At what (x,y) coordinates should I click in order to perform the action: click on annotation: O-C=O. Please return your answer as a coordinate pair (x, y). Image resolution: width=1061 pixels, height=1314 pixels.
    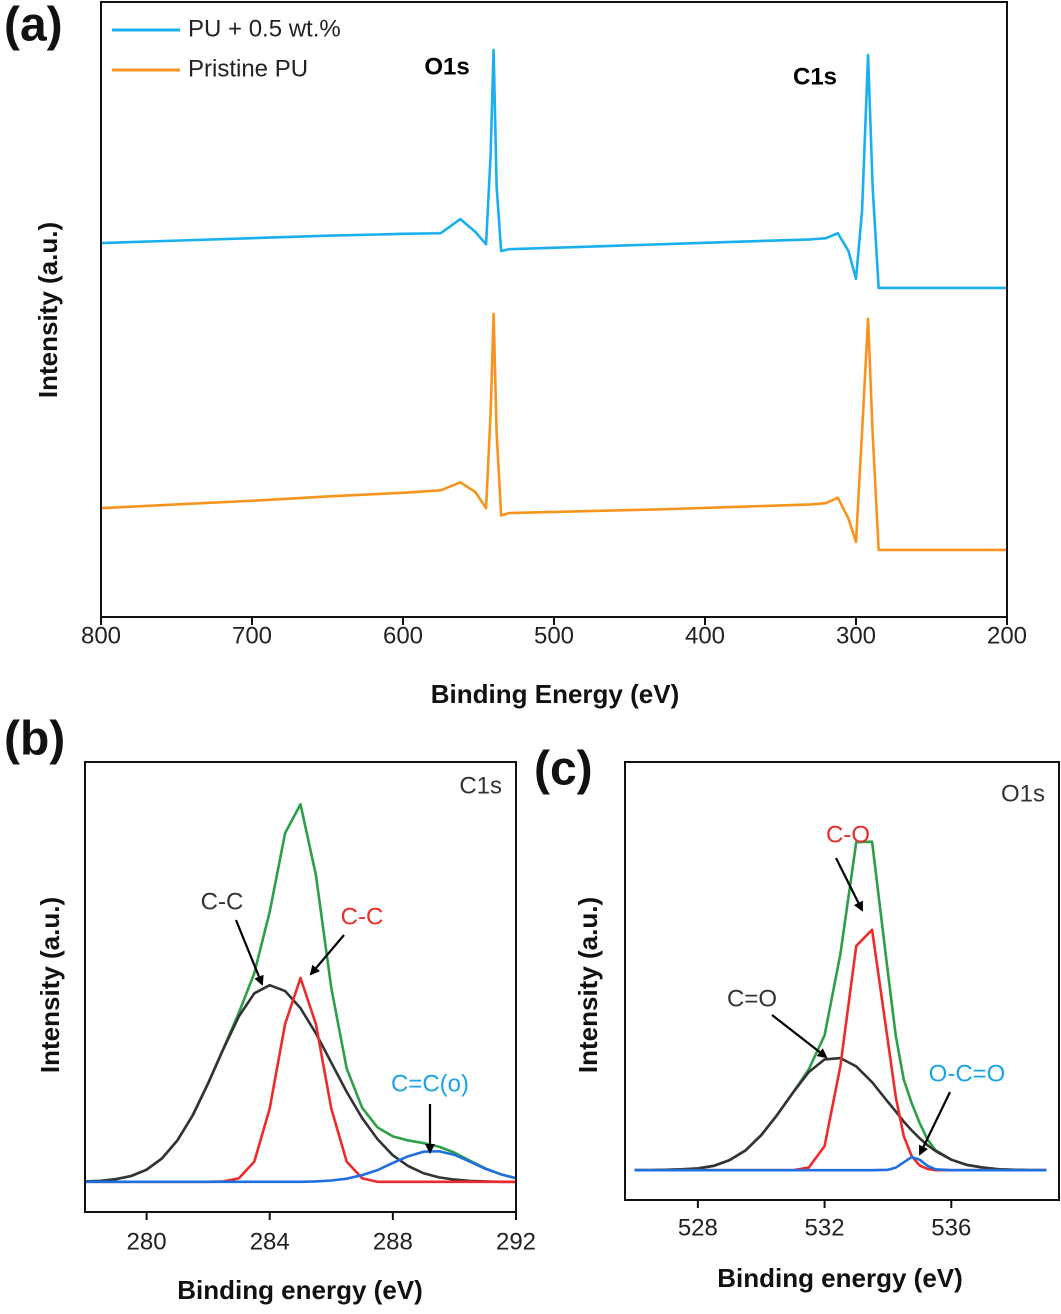
    Looking at the image, I should click on (967, 1073).